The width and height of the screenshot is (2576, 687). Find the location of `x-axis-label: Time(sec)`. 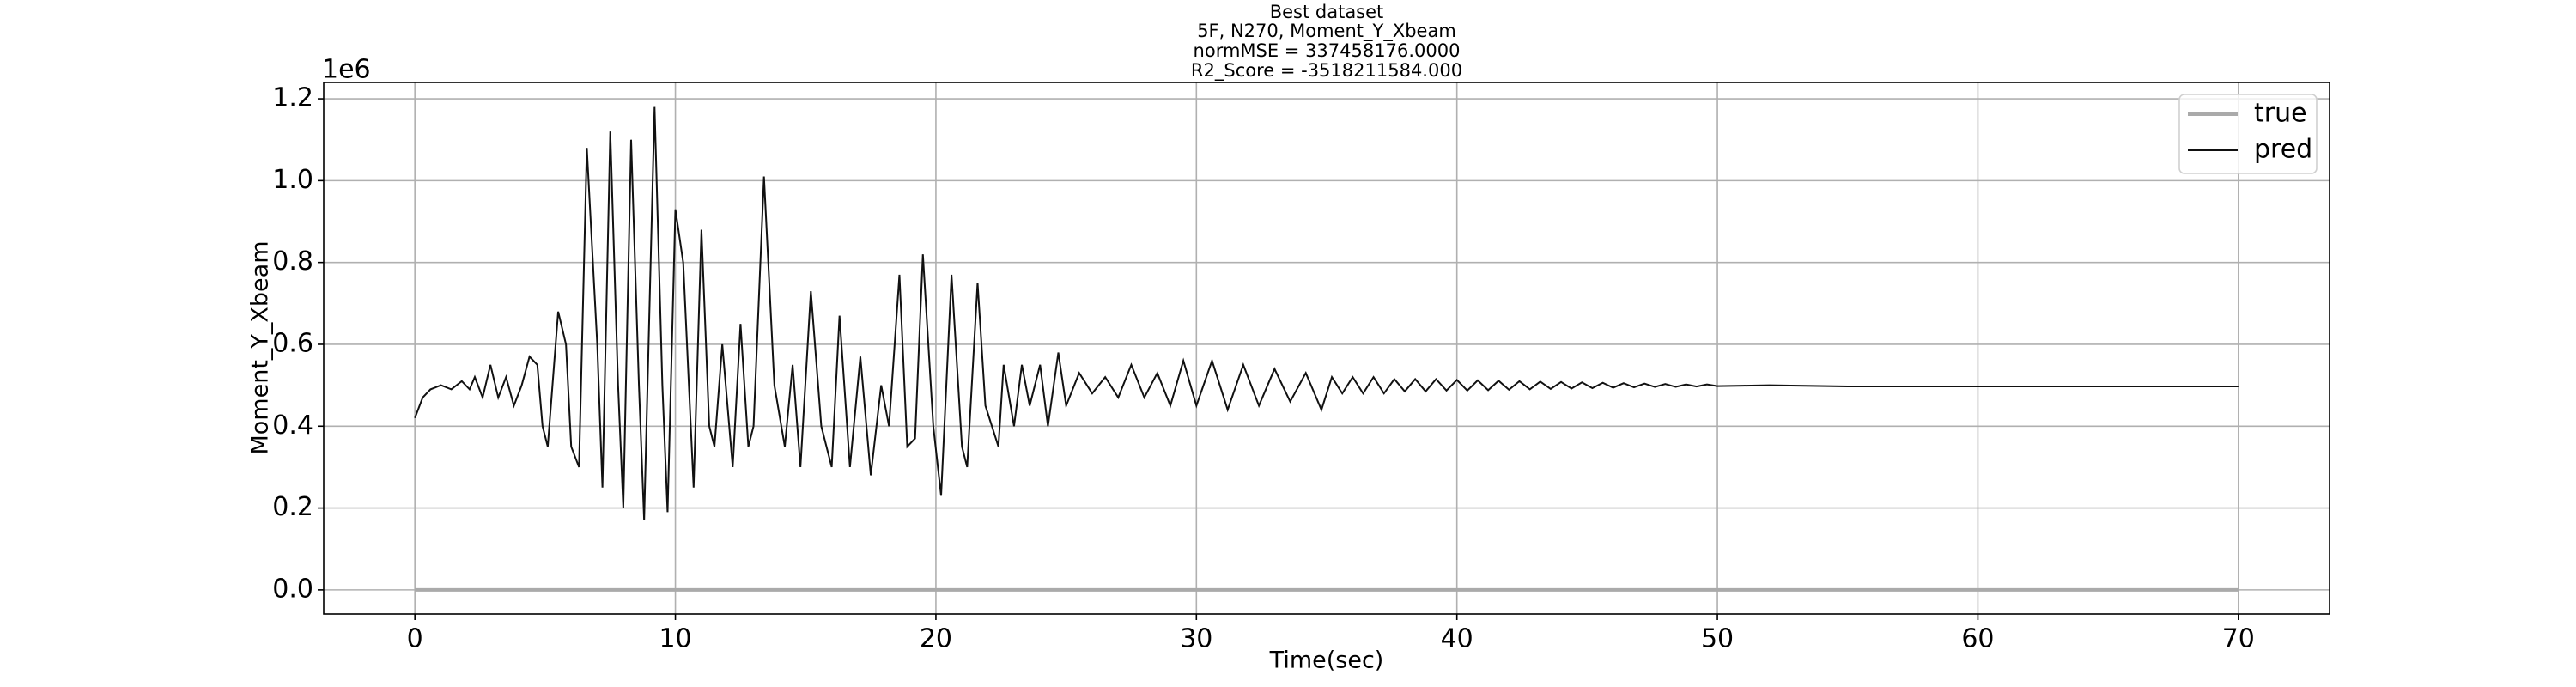

x-axis-label: Time(sec) is located at coordinates (1327, 660).